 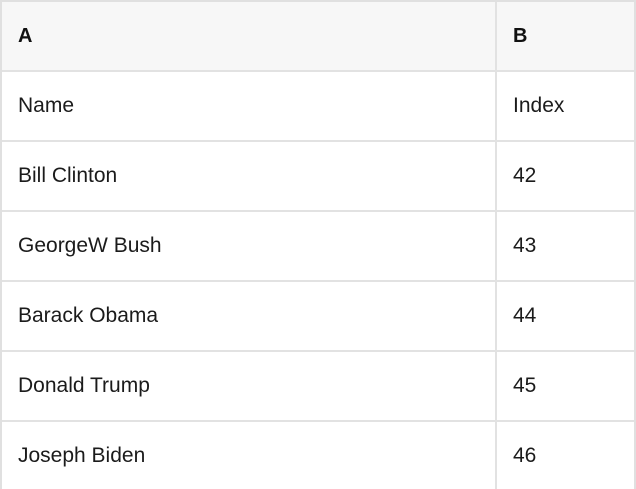 I want to click on cell-b1-text: Index, so click(x=539, y=105).